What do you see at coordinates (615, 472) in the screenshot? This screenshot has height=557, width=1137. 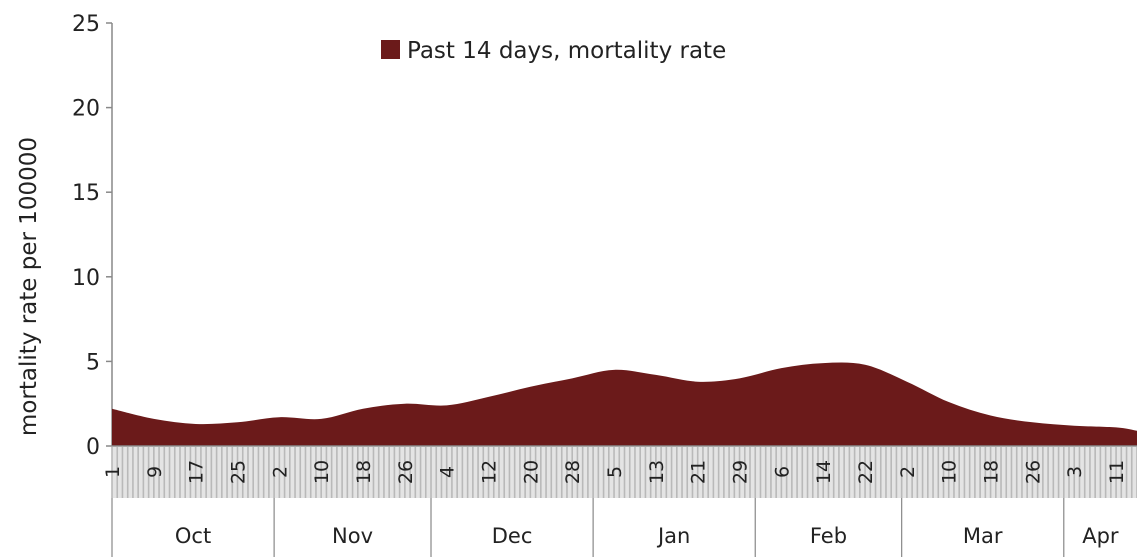 I see `x-day-label: 5` at bounding box center [615, 472].